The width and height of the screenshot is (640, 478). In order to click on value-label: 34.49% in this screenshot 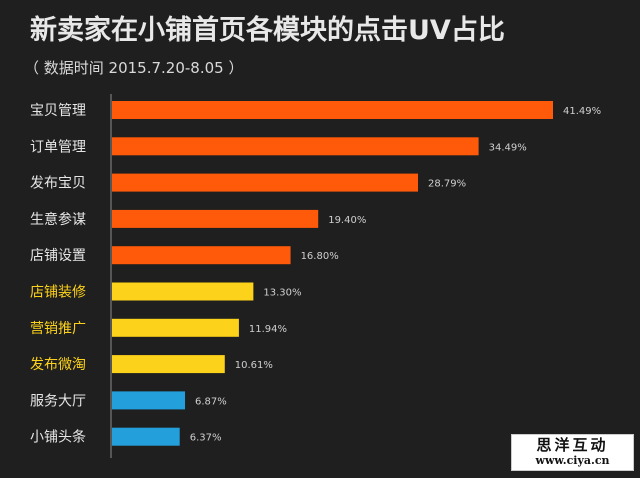, I will do `click(508, 147)`.